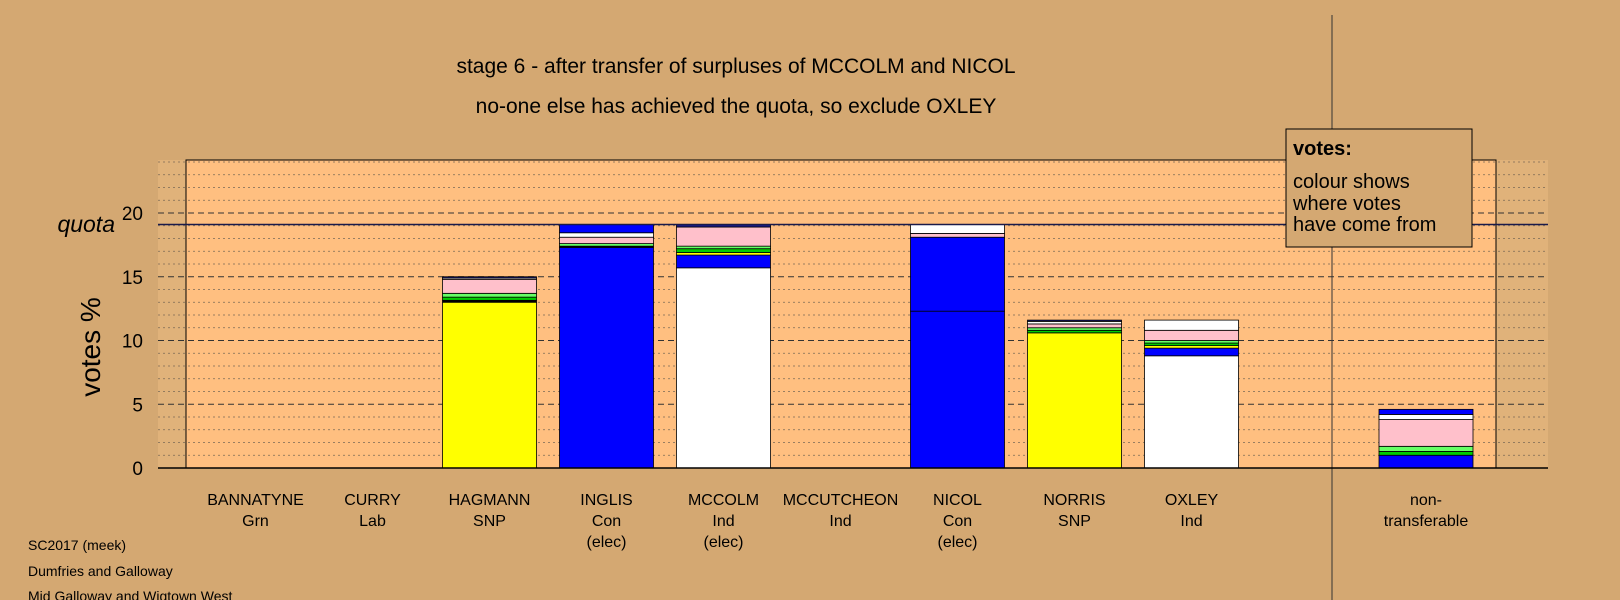  What do you see at coordinates (100, 571) in the screenshot?
I see `footer-line-2: Dumfries and Galloway` at bounding box center [100, 571].